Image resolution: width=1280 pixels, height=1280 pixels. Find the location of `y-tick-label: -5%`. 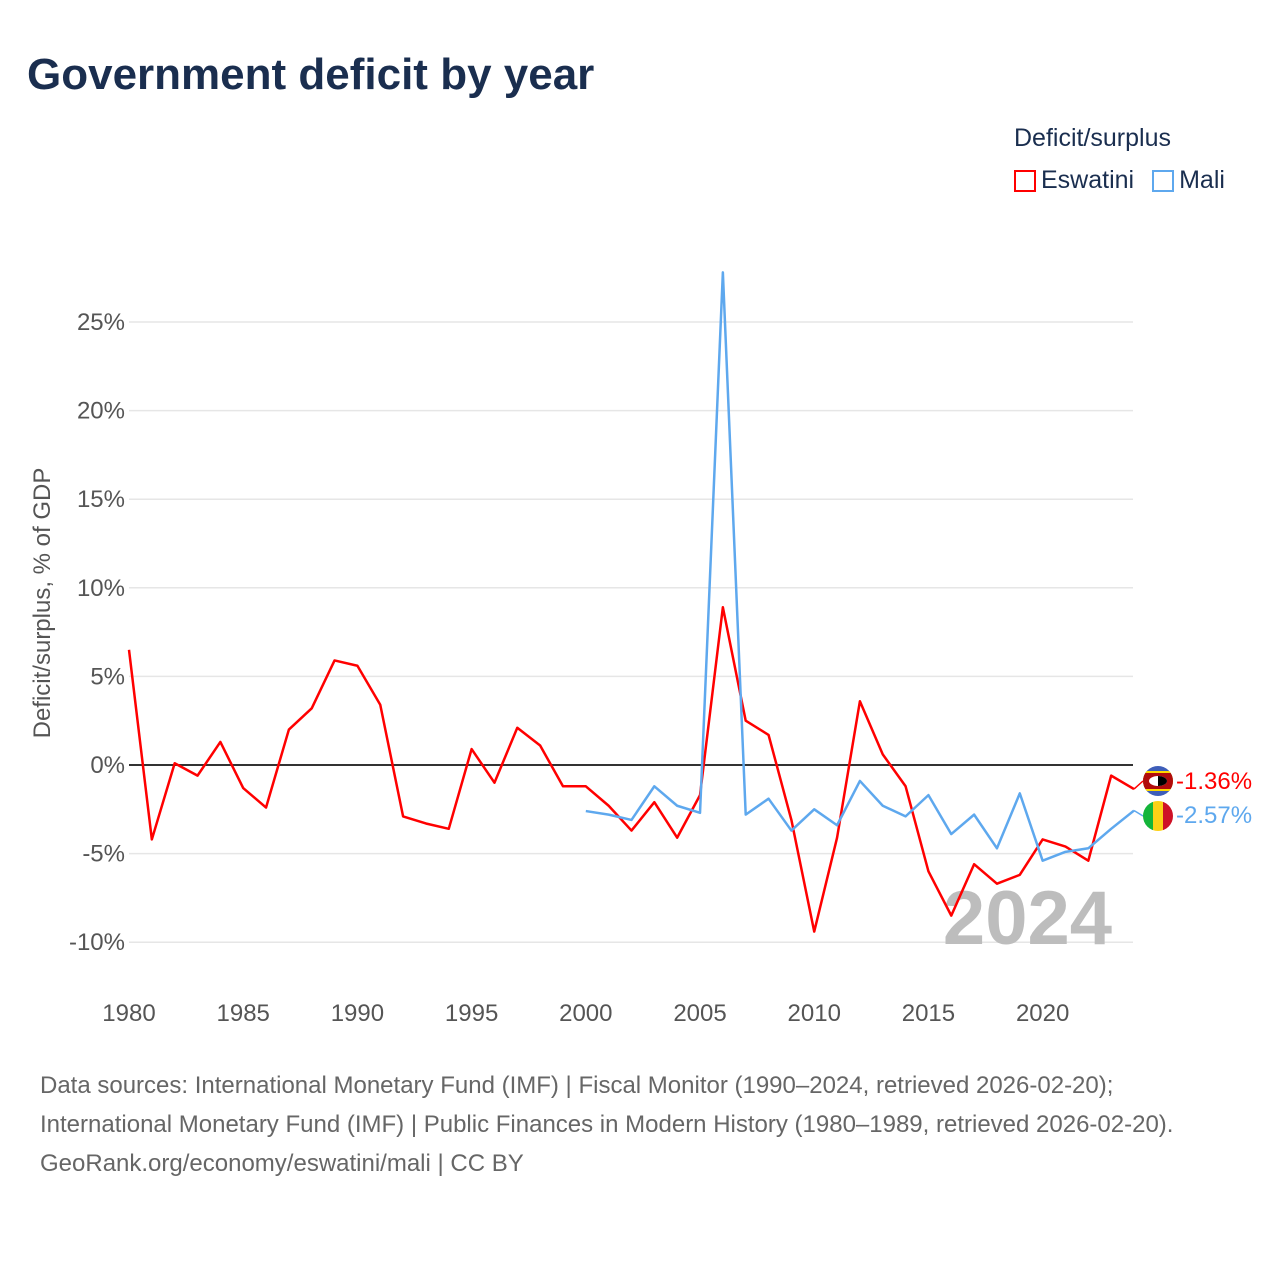

y-tick-label: -5% is located at coordinates (103, 854).